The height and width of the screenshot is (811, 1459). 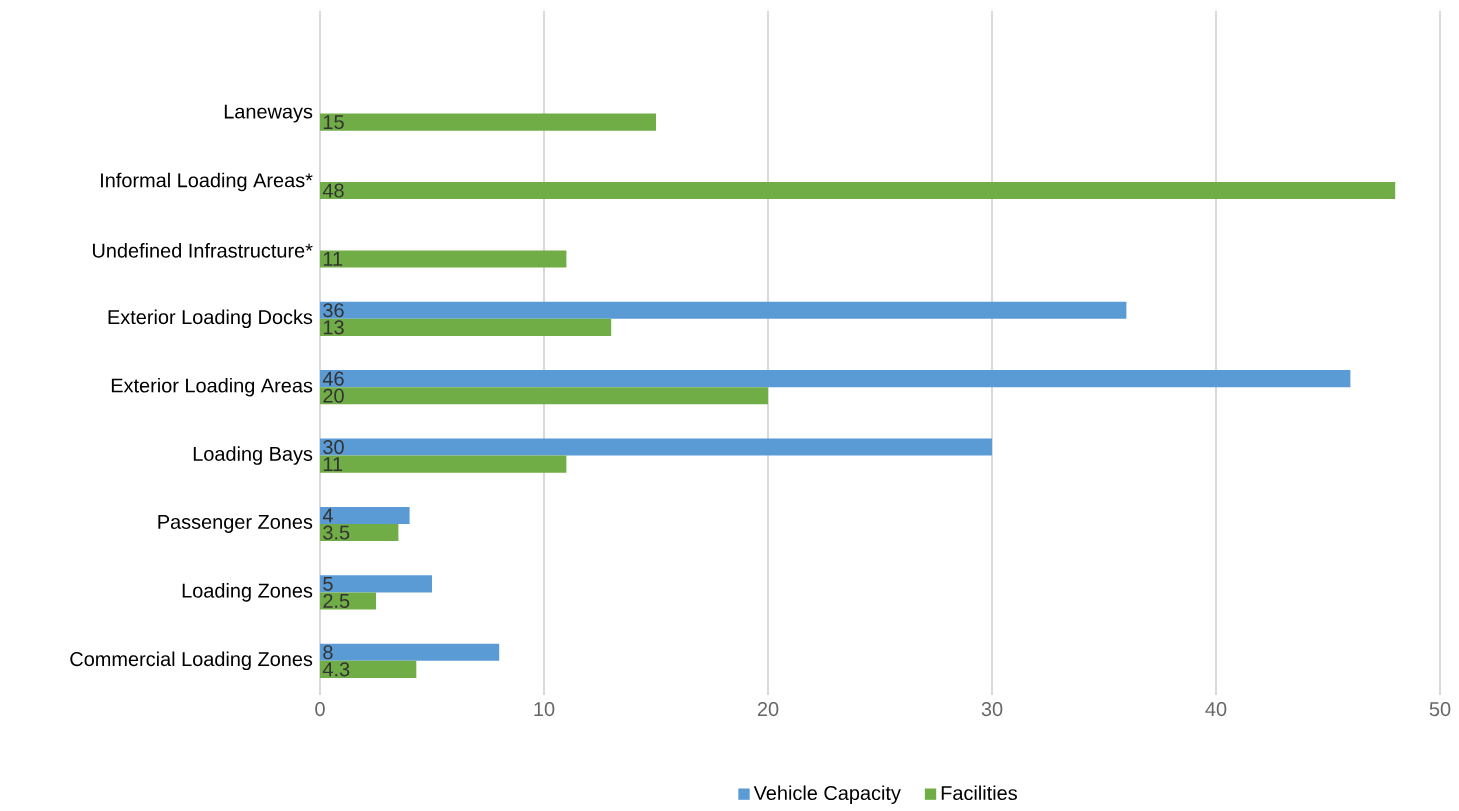 I want to click on data-label: 4.3, so click(x=336, y=669).